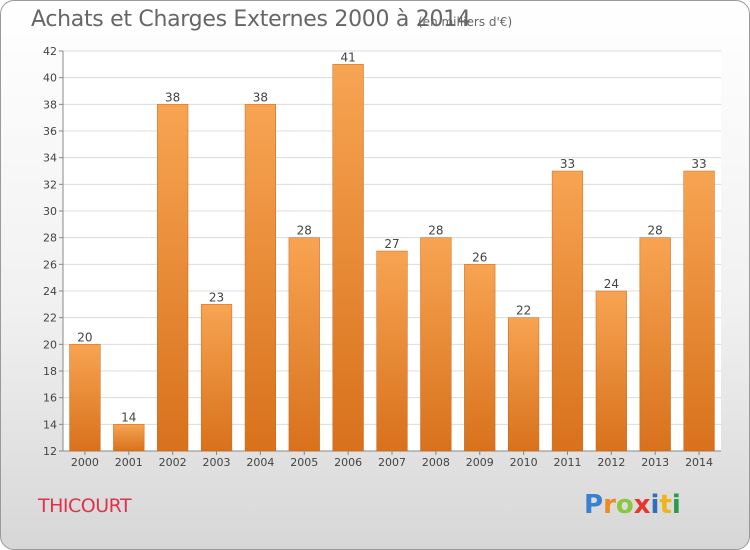  What do you see at coordinates (50, 104) in the screenshot?
I see `y-tick-label: 38` at bounding box center [50, 104].